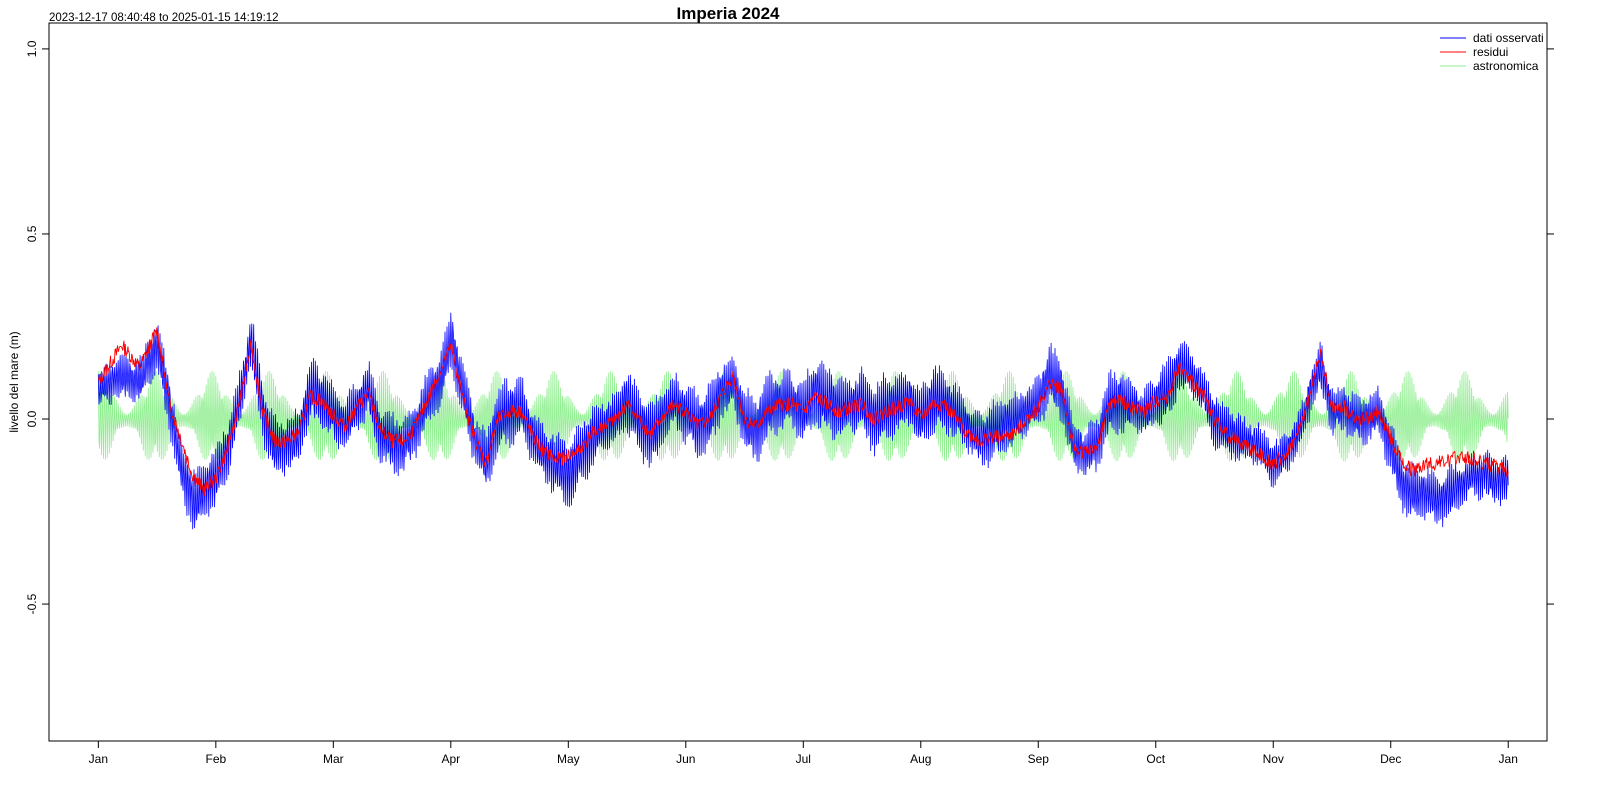 The width and height of the screenshot is (1600, 805). Describe the element at coordinates (1508, 759) in the screenshot. I see `x-tick-label-12: Jan` at that location.